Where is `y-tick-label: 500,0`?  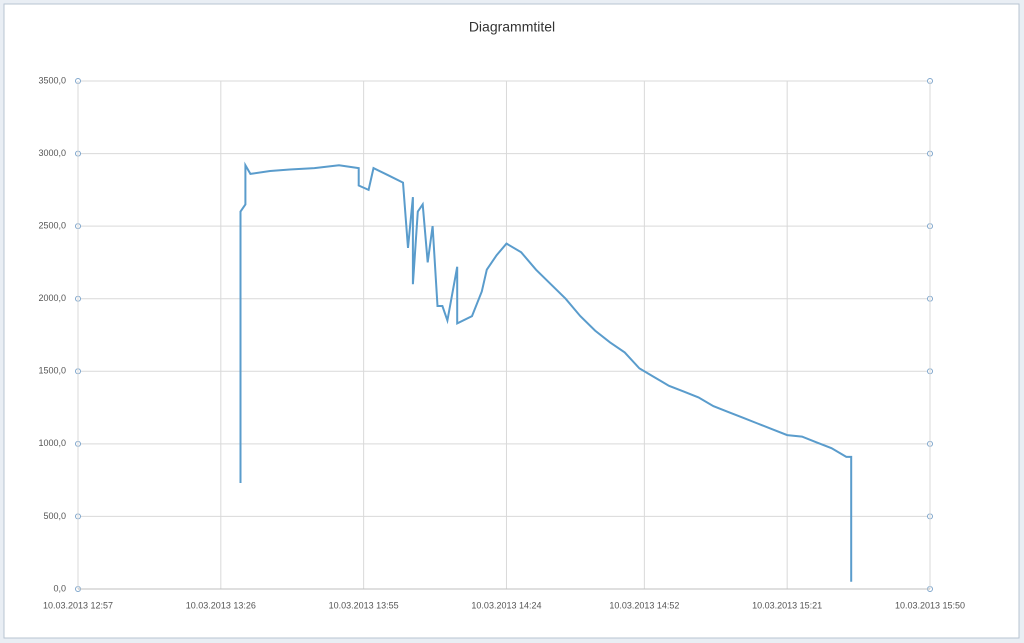 y-tick-label: 500,0 is located at coordinates (54, 516).